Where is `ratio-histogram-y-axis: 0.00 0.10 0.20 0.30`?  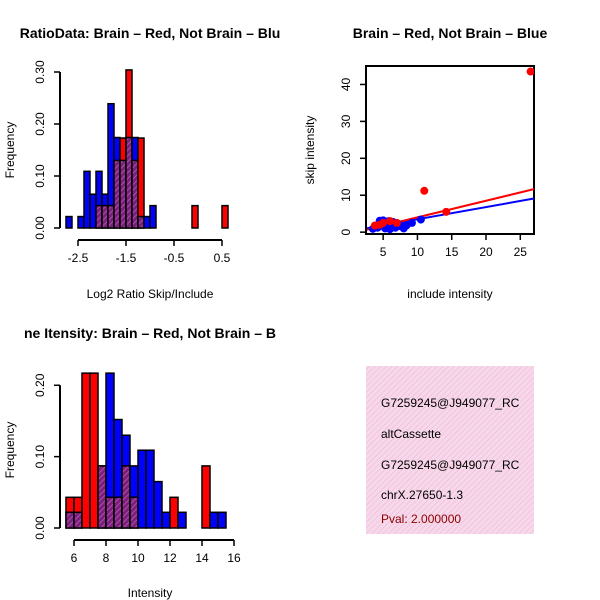 ratio-histogram-y-axis: 0.00 0.10 0.20 0.30 is located at coordinates (47, 150).